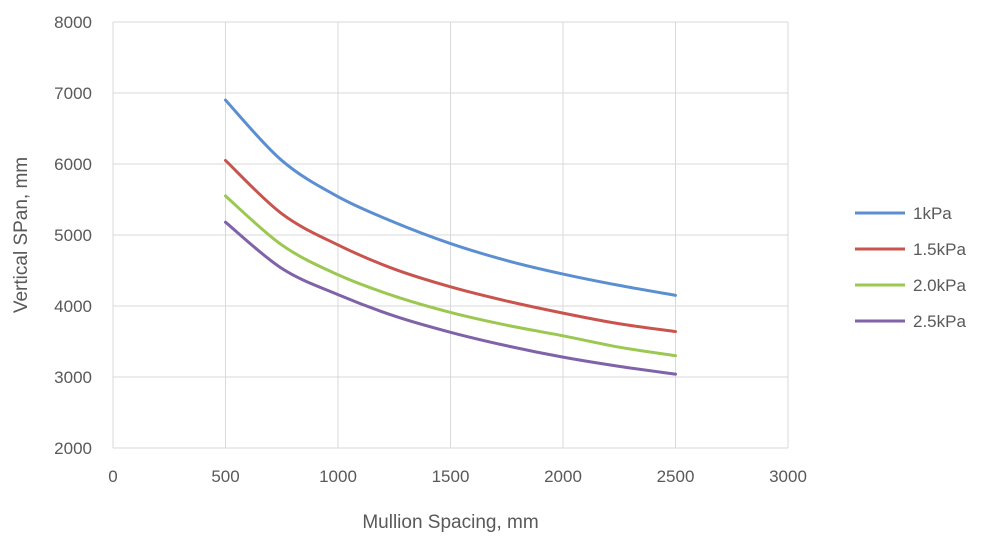 This screenshot has width=984, height=540. I want to click on x-tick-label: 2000, so click(563, 476).